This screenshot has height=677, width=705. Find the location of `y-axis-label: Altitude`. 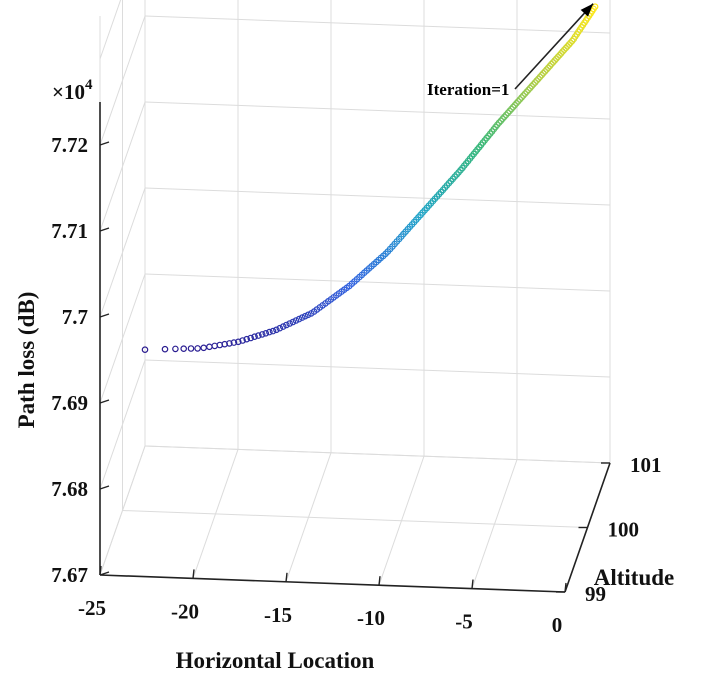

y-axis-label: Altitude is located at coordinates (634, 577).